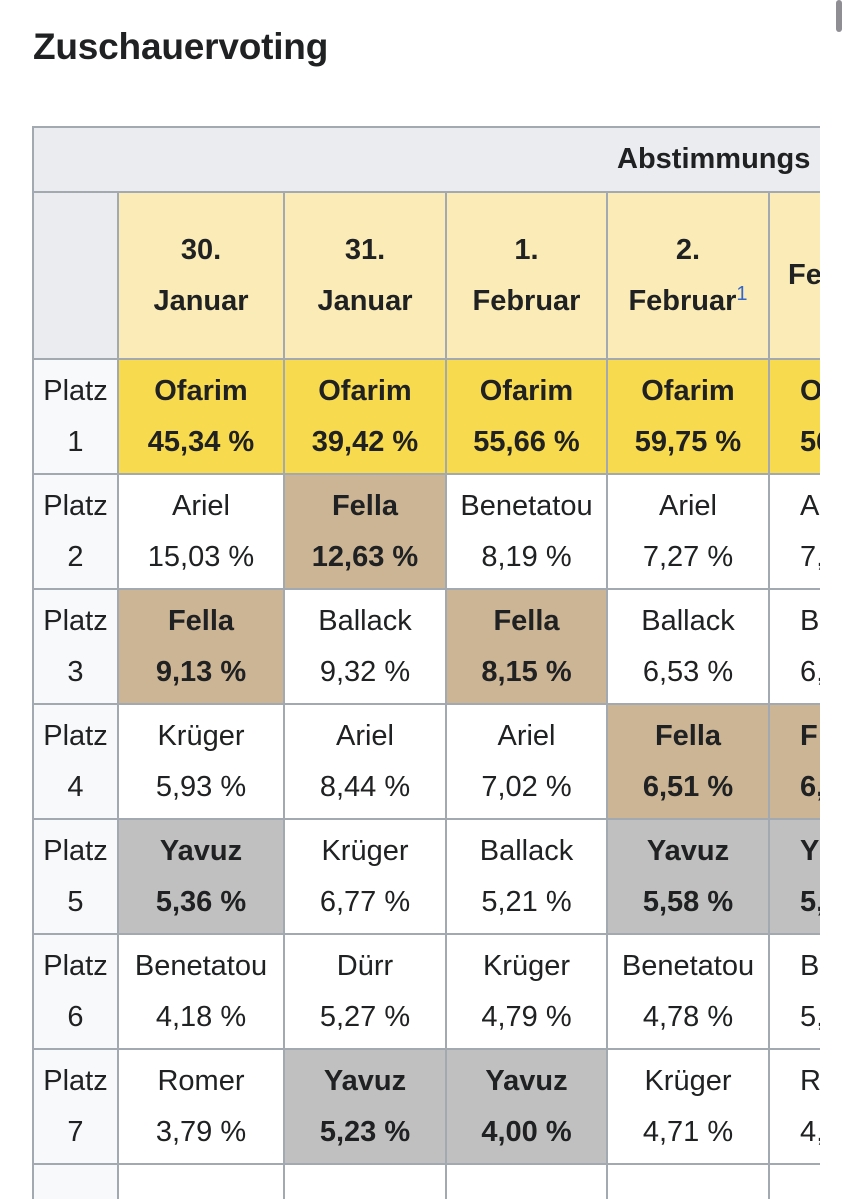 Image resolution: width=852 pixels, height=1199 pixels. Describe the element at coordinates (75, 901) in the screenshot. I see `rank-number: 5` at that location.